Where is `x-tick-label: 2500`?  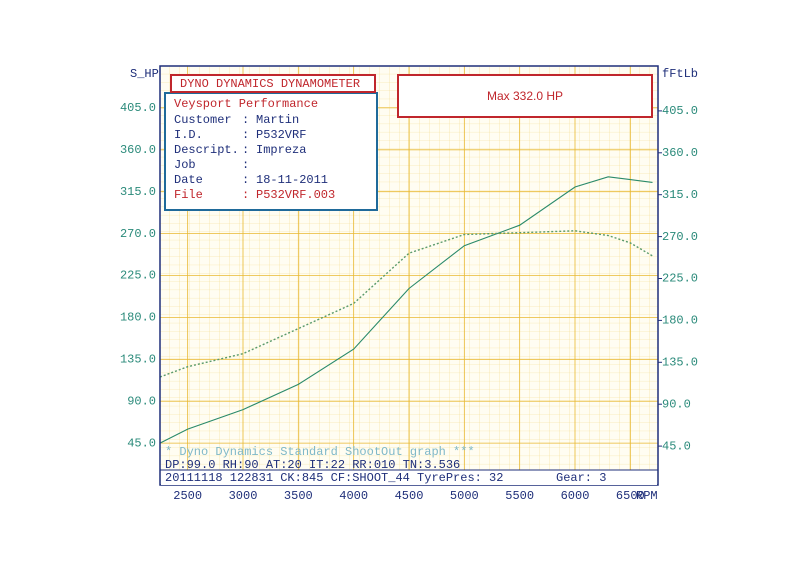 x-tick-label: 2500 is located at coordinates (187, 496).